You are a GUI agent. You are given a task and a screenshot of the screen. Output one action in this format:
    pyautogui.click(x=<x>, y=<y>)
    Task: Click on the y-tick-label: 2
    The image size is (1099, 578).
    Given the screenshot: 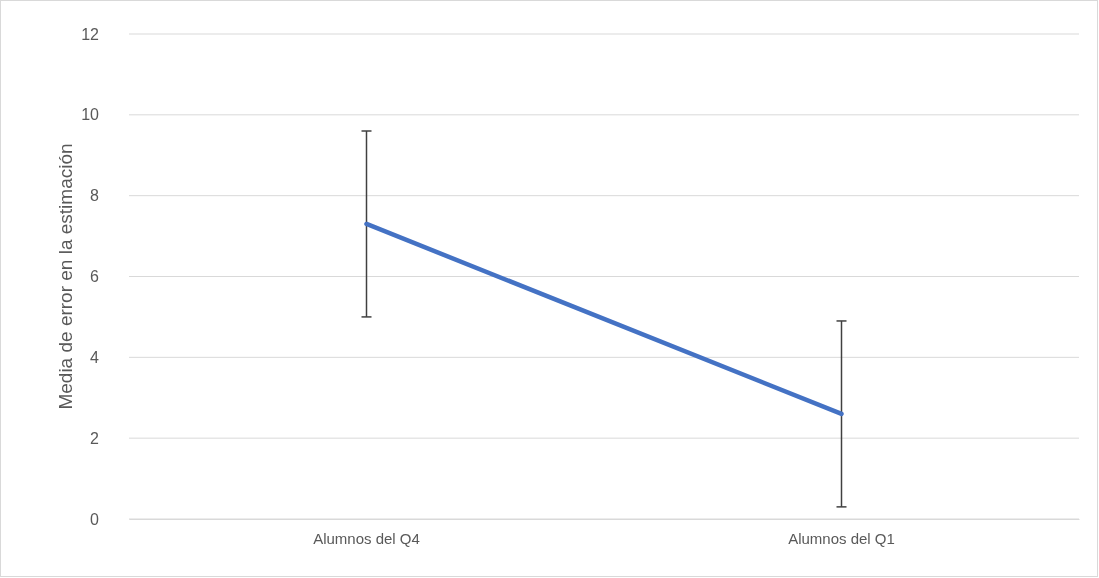 What is the action you would take?
    pyautogui.click(x=95, y=438)
    